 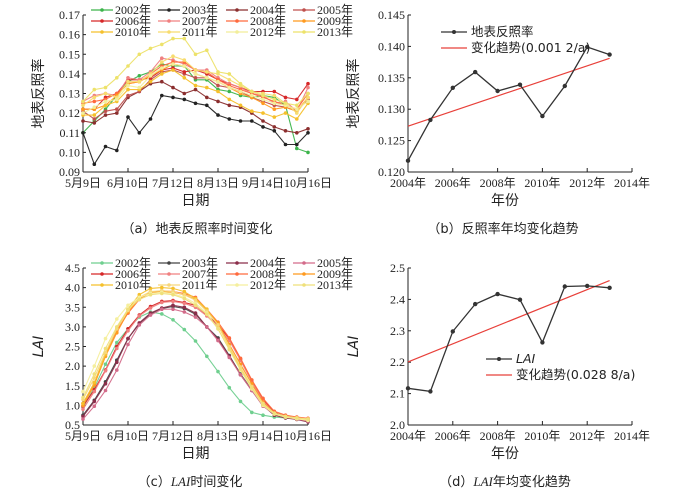 I want to click on caption-italic: LAI, so click(x=482, y=481).